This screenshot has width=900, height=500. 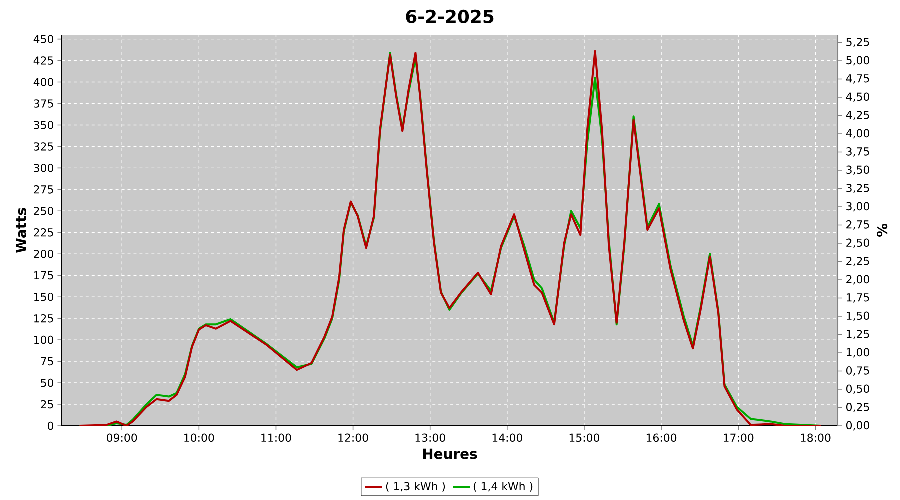 I want to click on y2-tick-label: 4,25, so click(x=858, y=115).